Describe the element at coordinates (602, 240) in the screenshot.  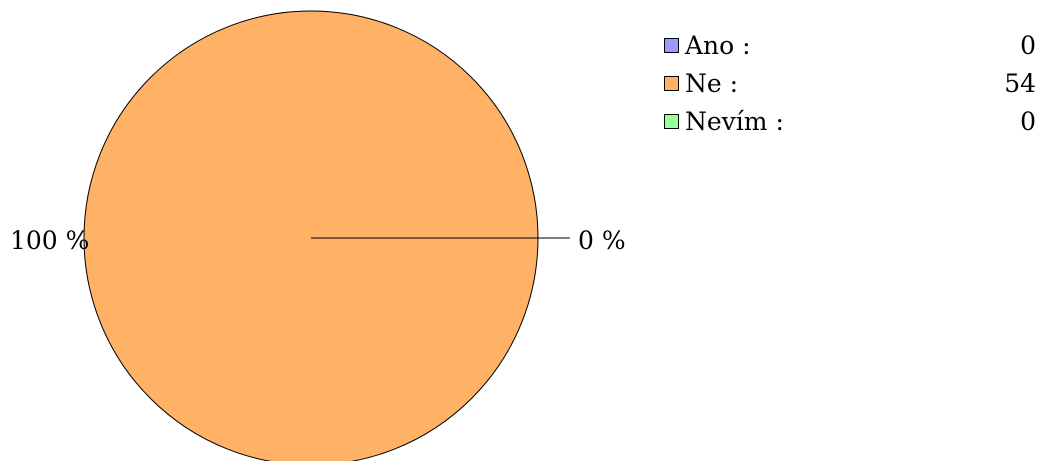
I see `slice-label-zero: 0 %` at that location.